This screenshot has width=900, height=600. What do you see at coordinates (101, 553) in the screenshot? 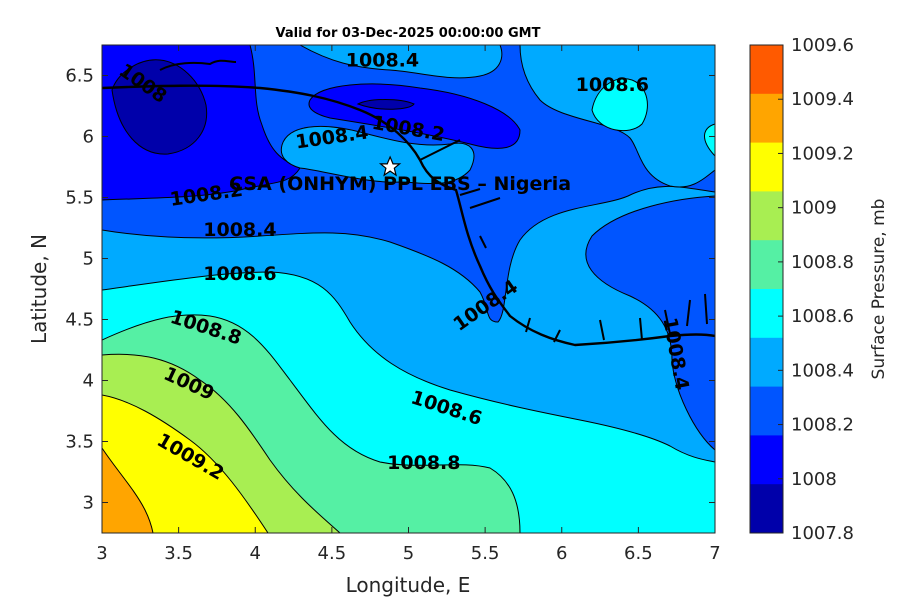
I see `x-tick-label: 3` at bounding box center [101, 553].